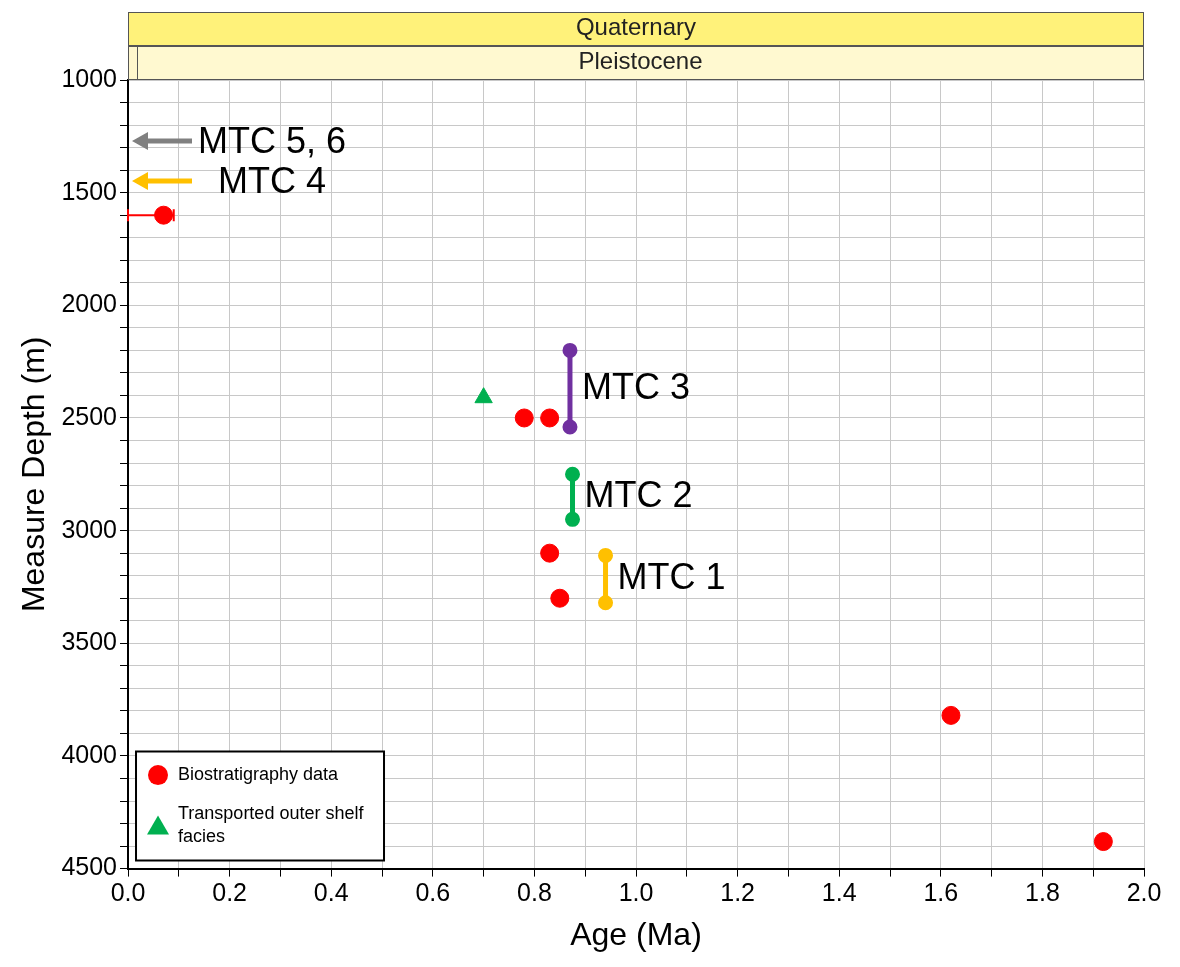 This screenshot has height=967, width=1180. I want to click on y-tick-label: 2500, so click(89, 415).